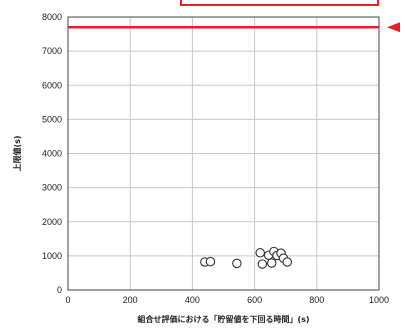  What do you see at coordinates (254, 300) in the screenshot?
I see `x-tick-label: 600` at bounding box center [254, 300].